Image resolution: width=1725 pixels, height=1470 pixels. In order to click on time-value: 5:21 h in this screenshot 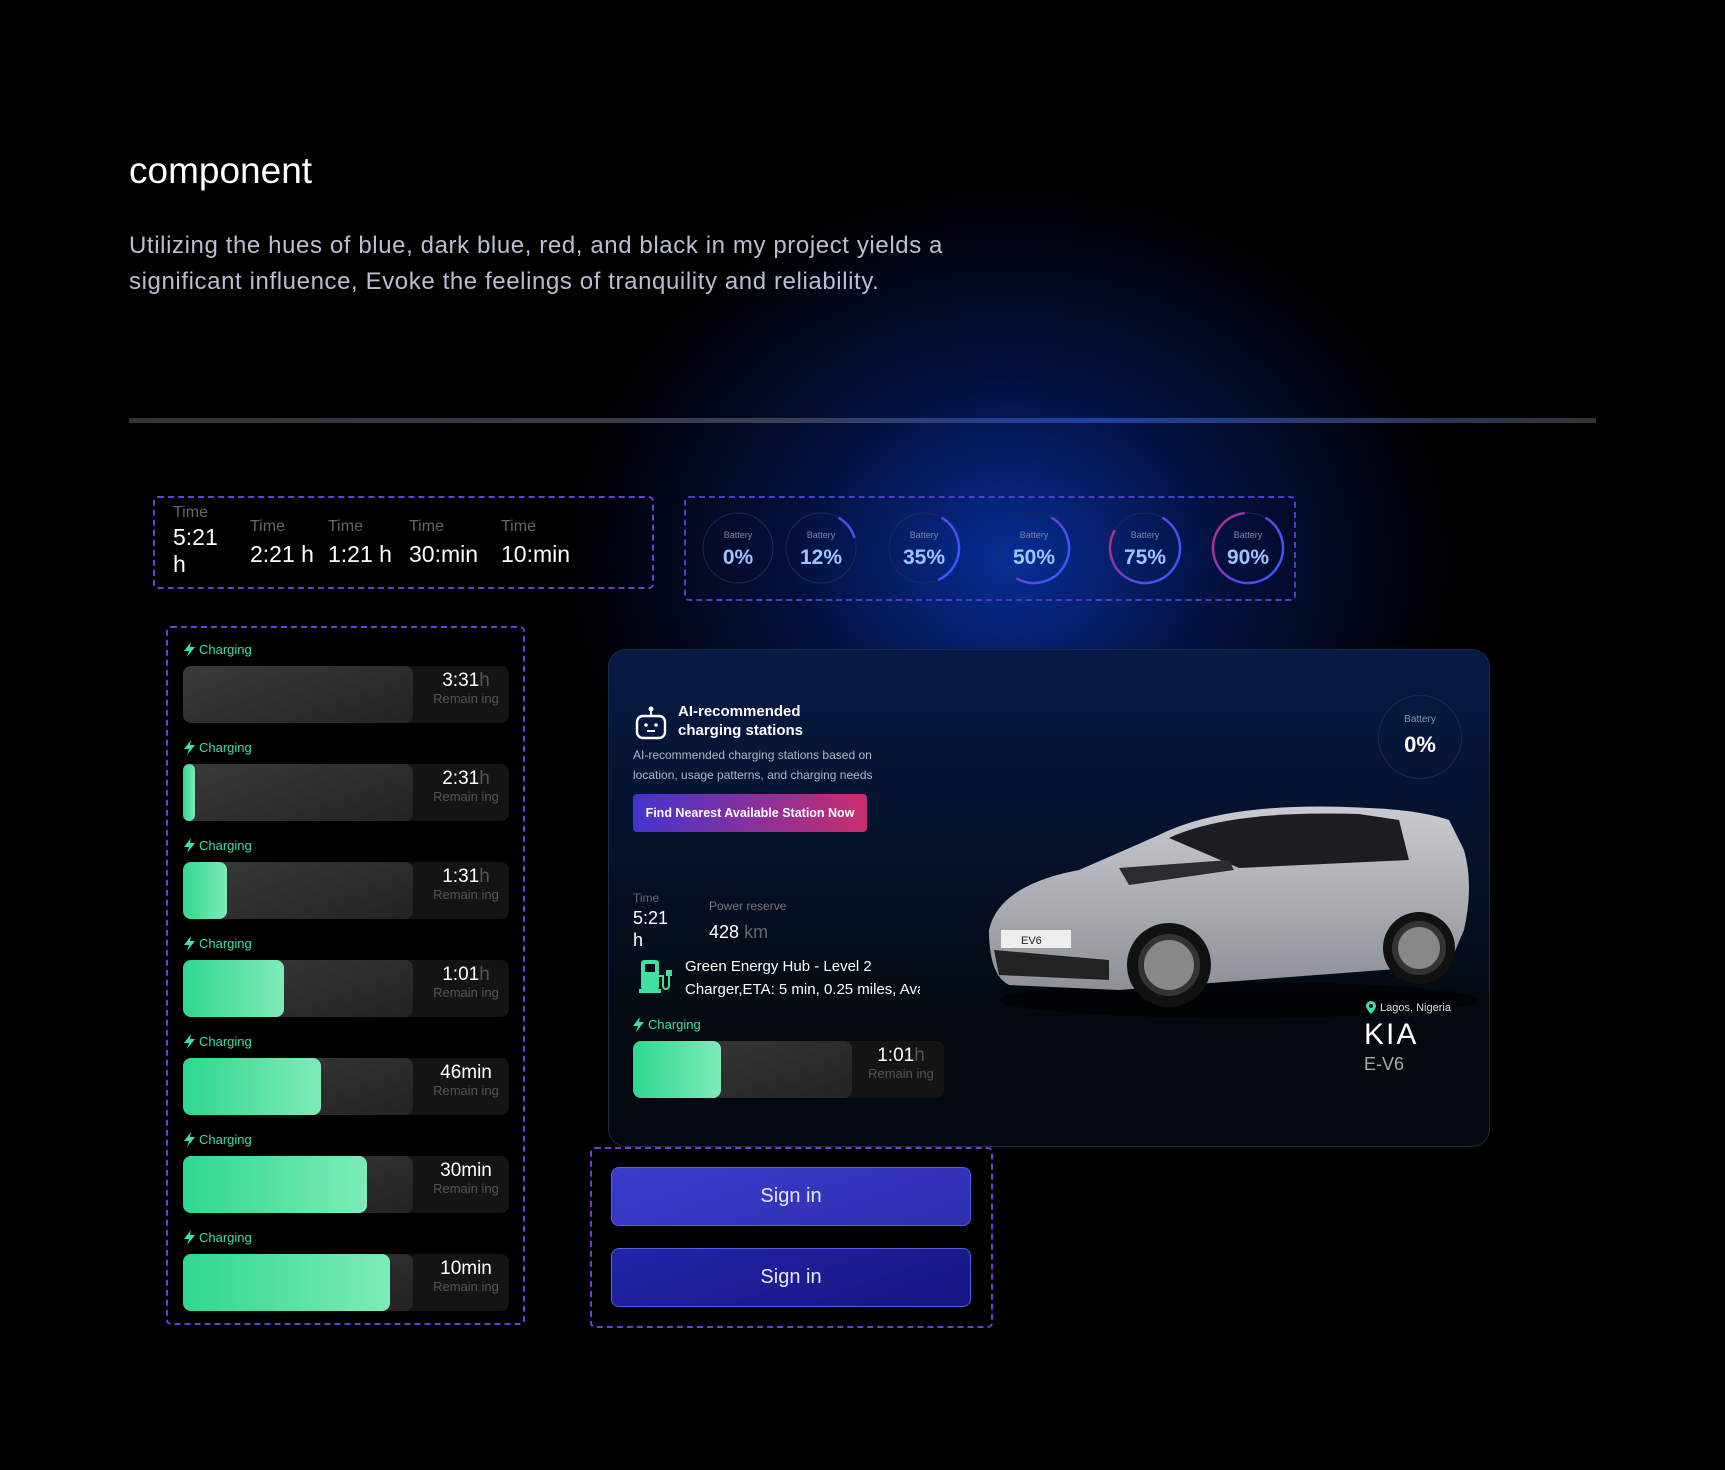, I will do `click(651, 929)`.